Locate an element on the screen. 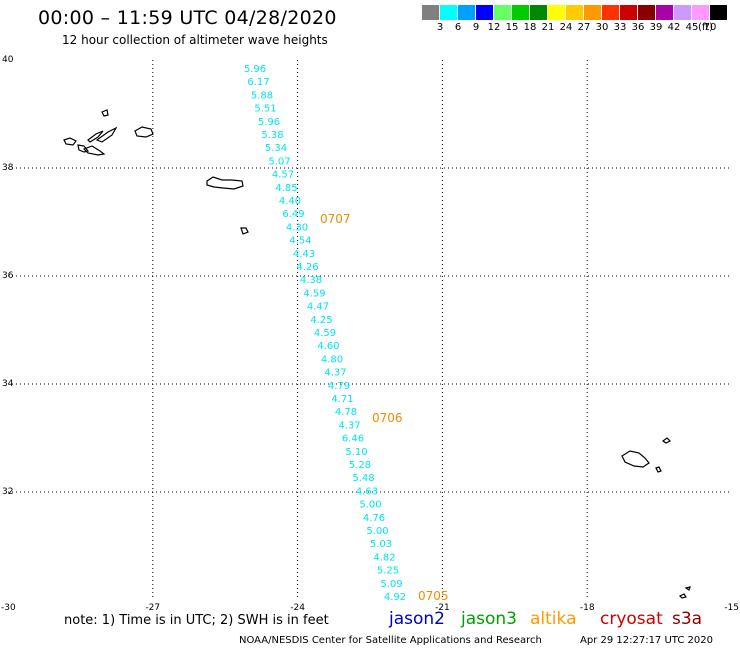 The width and height of the screenshot is (740, 650). swh-value: 5.96 is located at coordinates (255, 69).